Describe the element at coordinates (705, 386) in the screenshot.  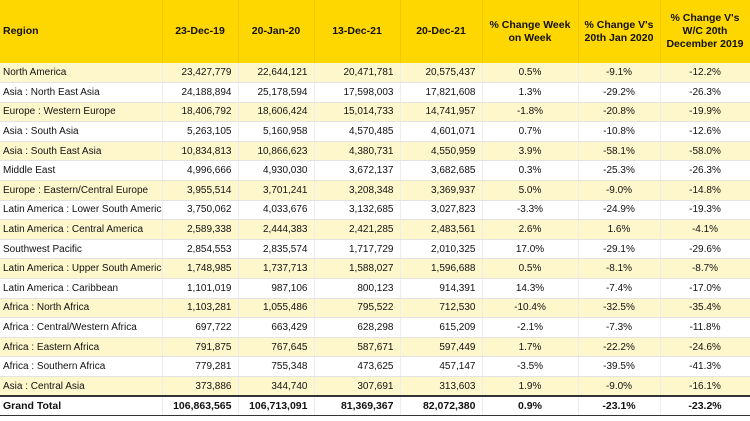
I see `cell-change-dec: -16.1%` at that location.